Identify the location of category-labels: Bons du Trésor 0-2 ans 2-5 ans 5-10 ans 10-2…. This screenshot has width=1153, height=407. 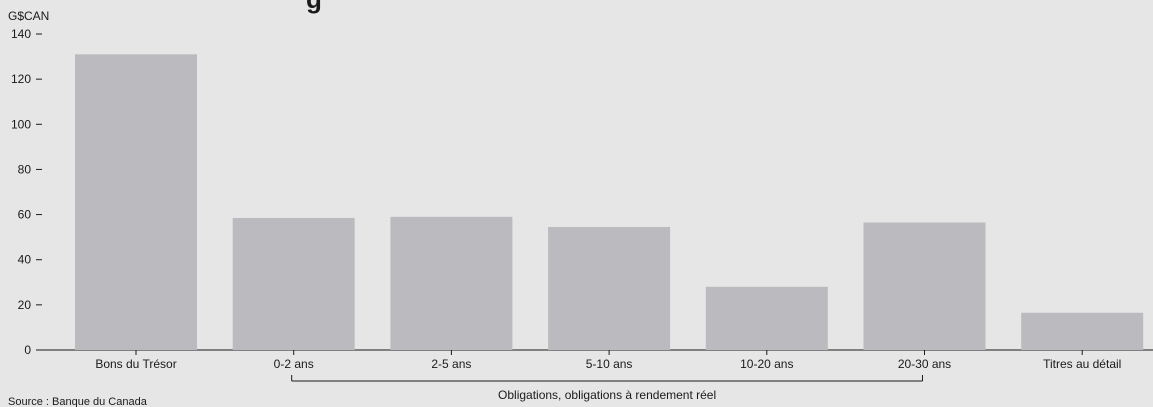
(608, 364).